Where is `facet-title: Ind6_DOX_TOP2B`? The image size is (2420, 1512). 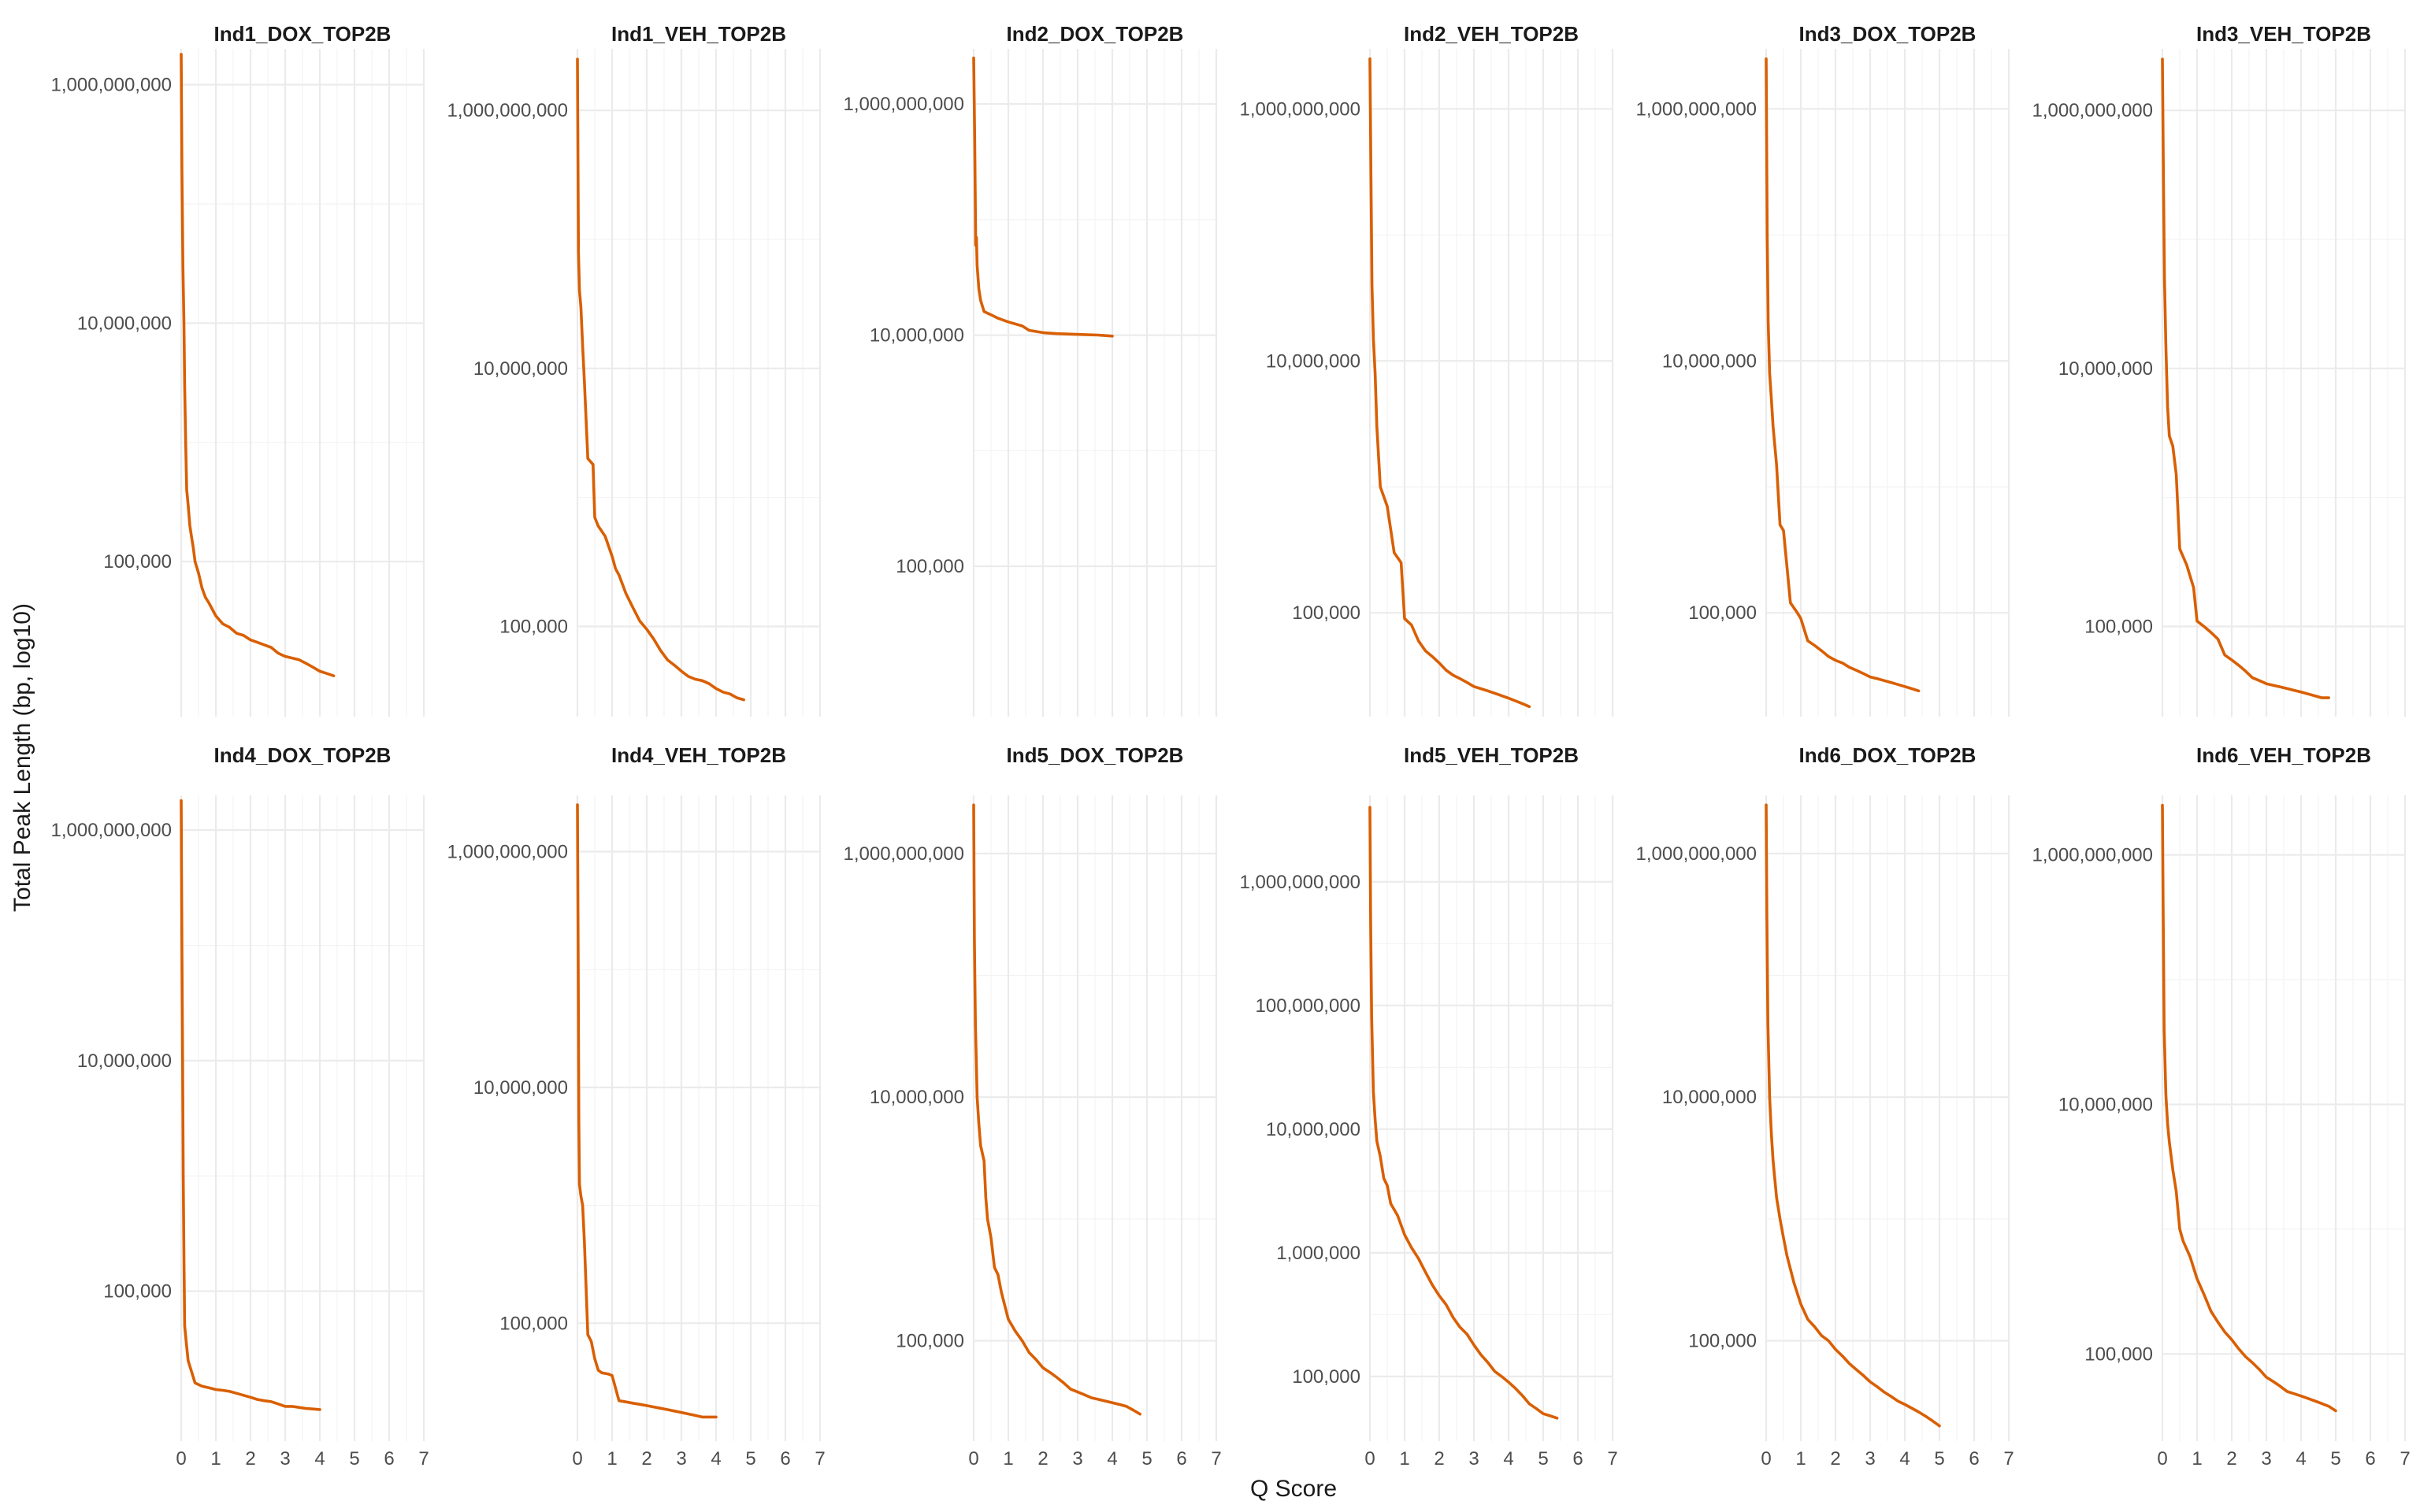 facet-title: Ind6_DOX_TOP2B is located at coordinates (1887, 755).